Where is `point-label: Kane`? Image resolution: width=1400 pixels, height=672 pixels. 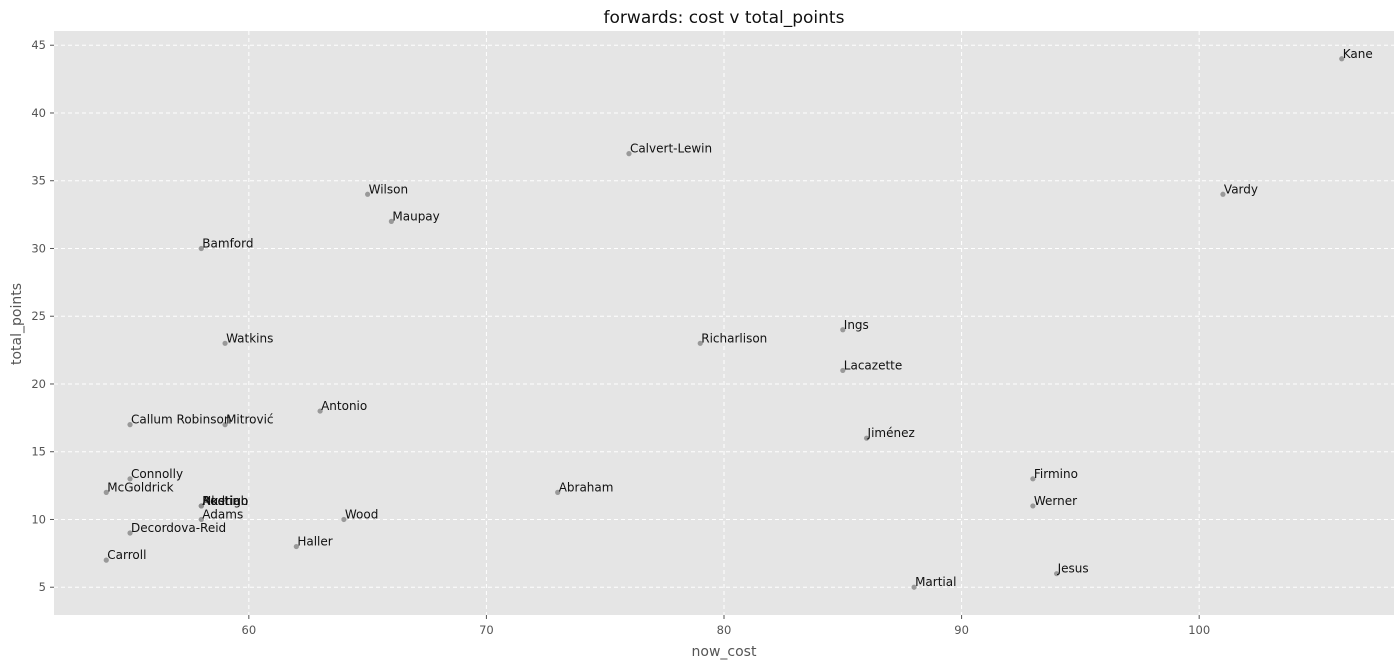 point-label: Kane is located at coordinates (1358, 54).